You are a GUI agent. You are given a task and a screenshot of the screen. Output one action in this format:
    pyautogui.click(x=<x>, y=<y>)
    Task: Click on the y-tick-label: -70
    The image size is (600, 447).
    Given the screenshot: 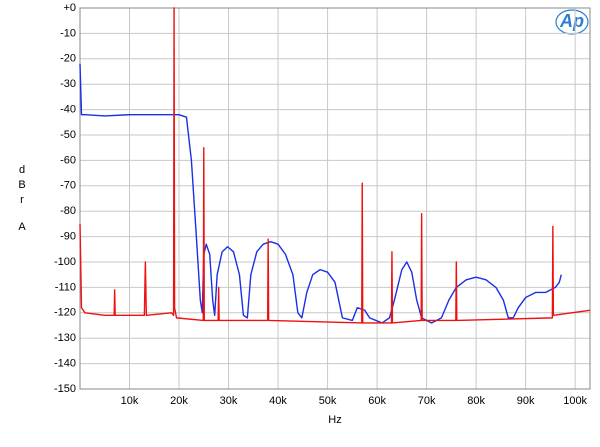 What is the action you would take?
    pyautogui.click(x=68, y=186)
    